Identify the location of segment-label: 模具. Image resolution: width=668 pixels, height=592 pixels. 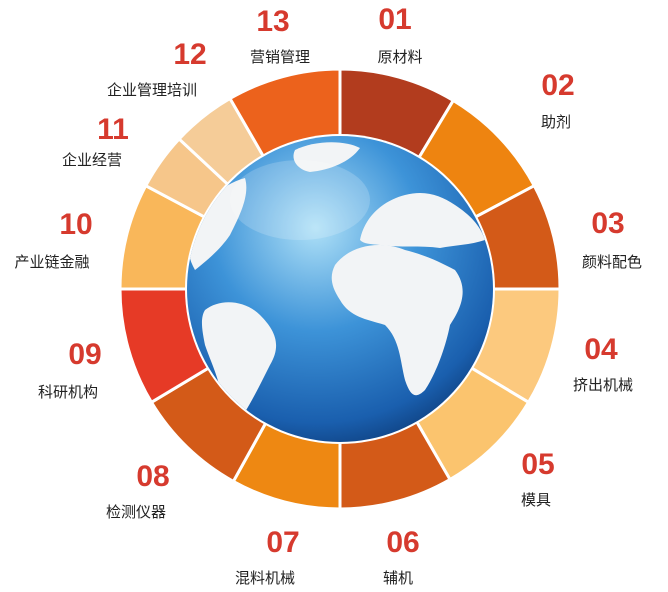
(536, 500).